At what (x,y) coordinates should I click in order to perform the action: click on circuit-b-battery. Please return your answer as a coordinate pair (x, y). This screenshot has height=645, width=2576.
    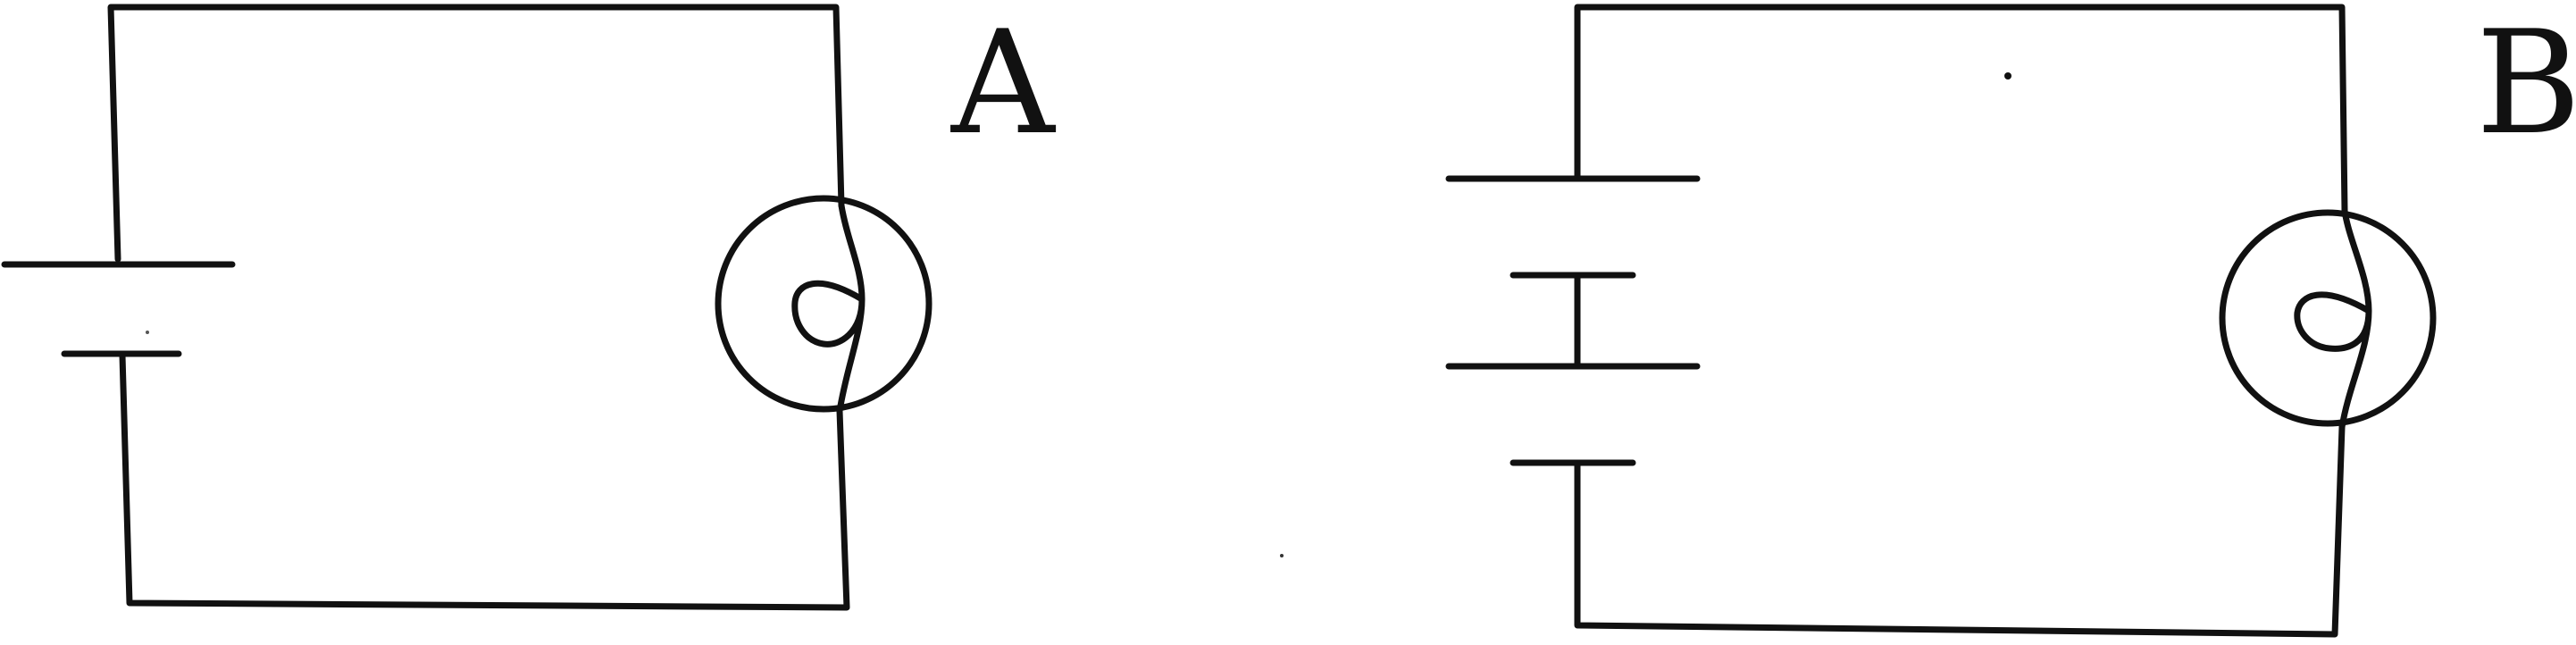
    Looking at the image, I should click on (1573, 320).